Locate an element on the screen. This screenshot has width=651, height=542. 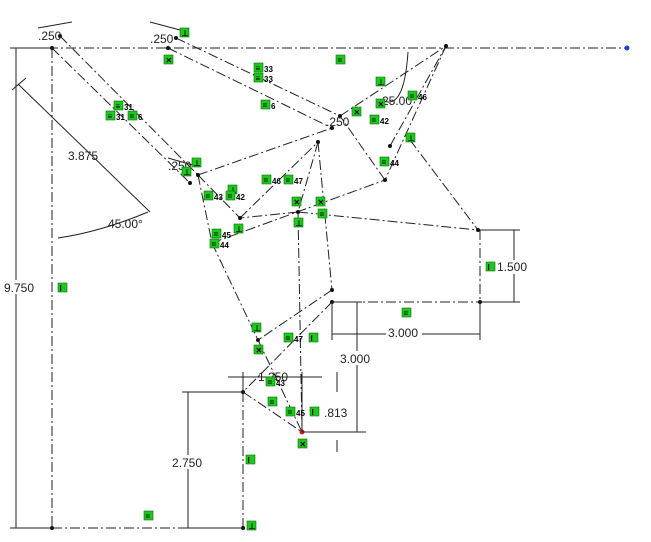
relation-badge: = 47 is located at coordinates (293, 338).